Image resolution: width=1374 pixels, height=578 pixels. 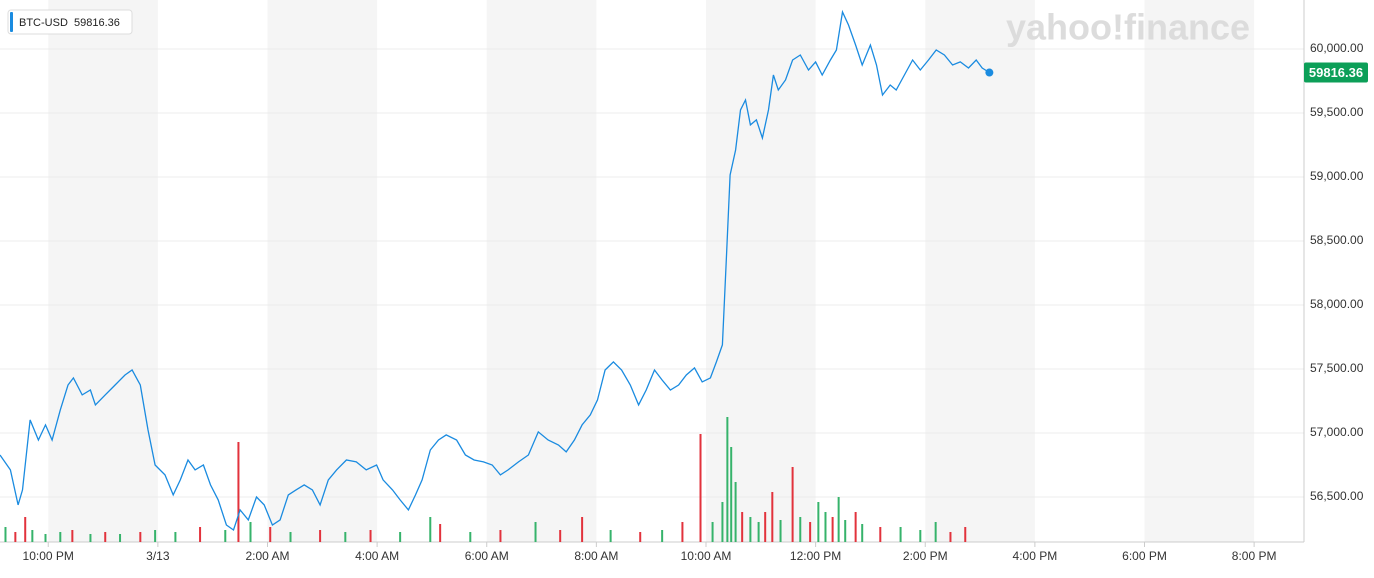 What do you see at coordinates (267, 556) in the screenshot?
I see `x-tick-label: 2:00 AM` at bounding box center [267, 556].